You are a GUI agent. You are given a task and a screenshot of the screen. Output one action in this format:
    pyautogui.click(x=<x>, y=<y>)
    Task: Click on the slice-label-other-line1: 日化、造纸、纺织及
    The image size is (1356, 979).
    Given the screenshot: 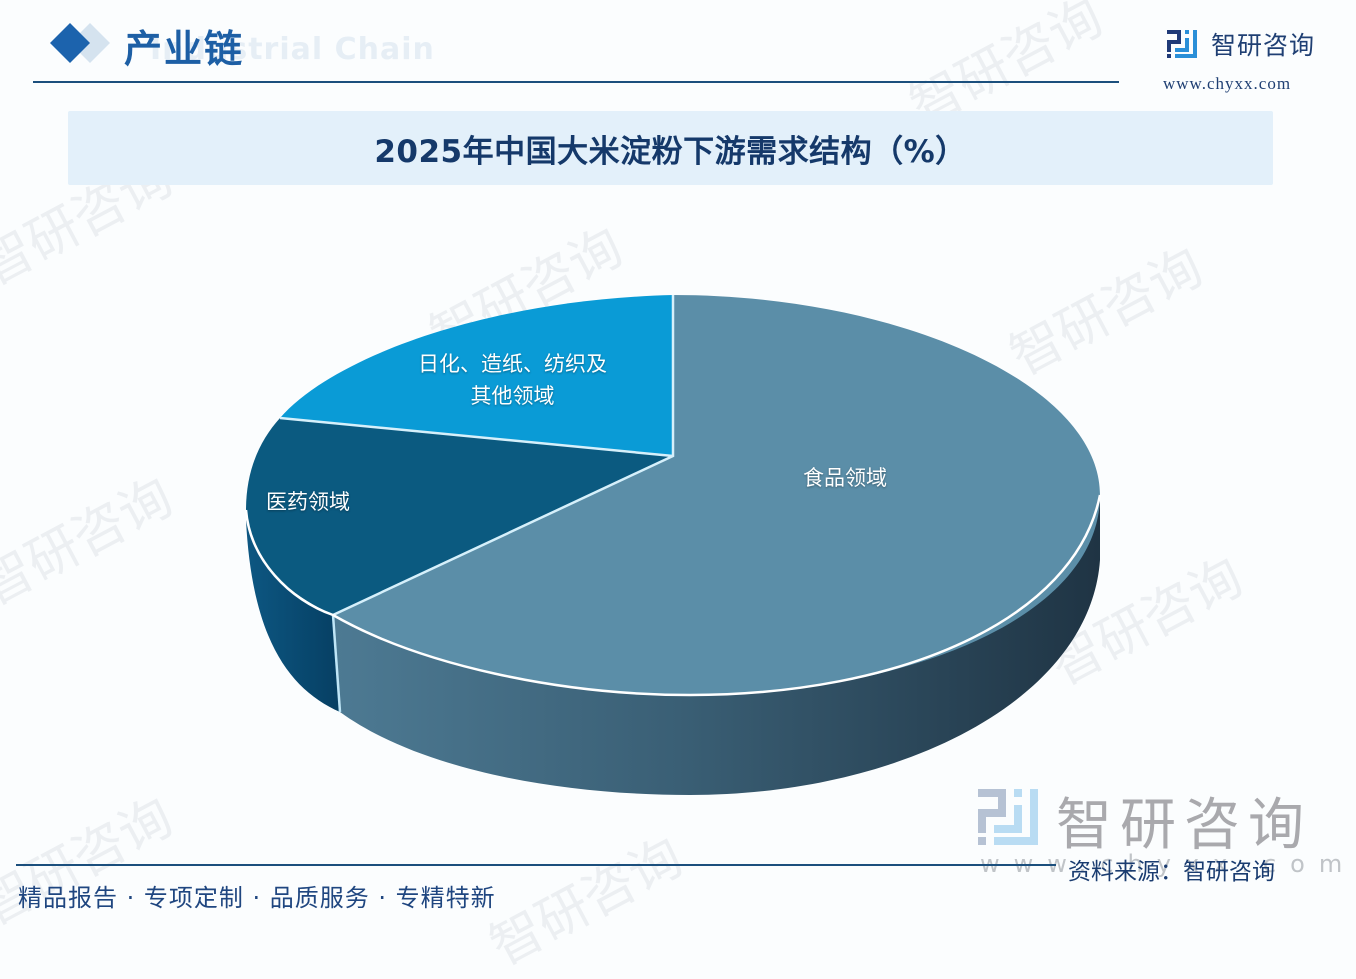 What is the action you would take?
    pyautogui.click(x=512, y=364)
    